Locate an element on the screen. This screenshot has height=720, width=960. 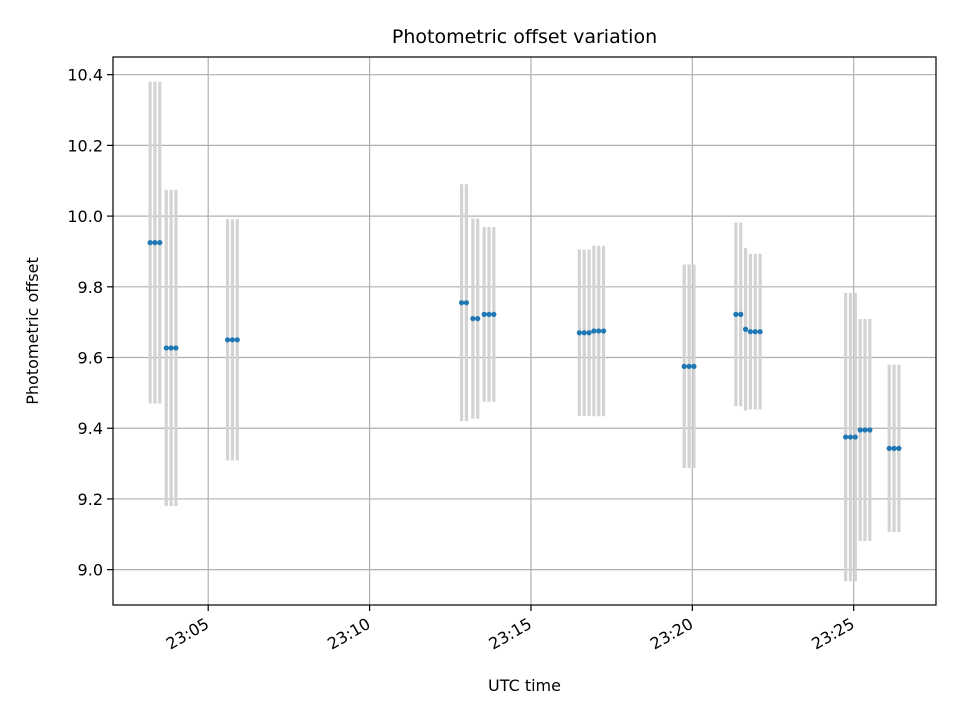
y-tick-label: 9.8 is located at coordinates (90, 287).